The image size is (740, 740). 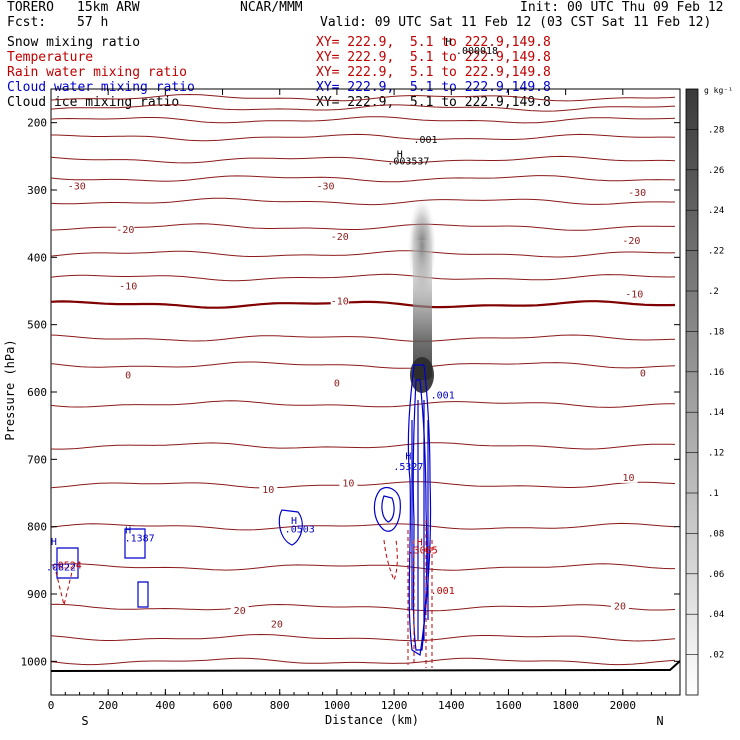 What do you see at coordinates (363, 137) in the screenshot?
I see `temp-contour--35` at bounding box center [363, 137].